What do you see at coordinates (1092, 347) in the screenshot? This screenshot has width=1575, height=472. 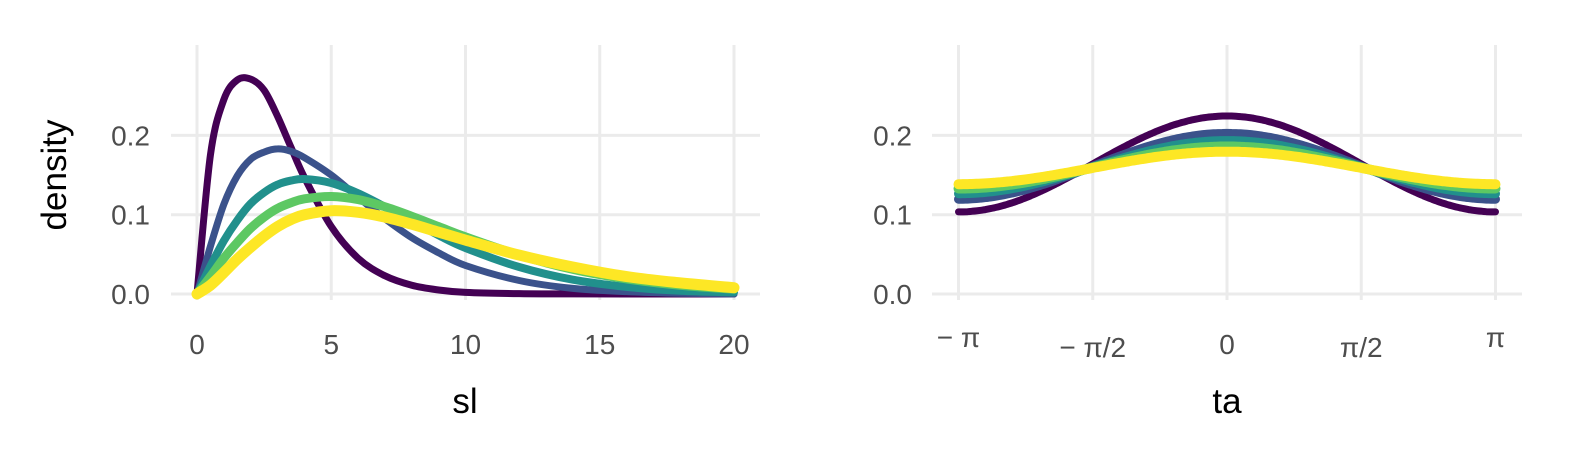 I see `x-tick-label: − π/2` at bounding box center [1092, 347].